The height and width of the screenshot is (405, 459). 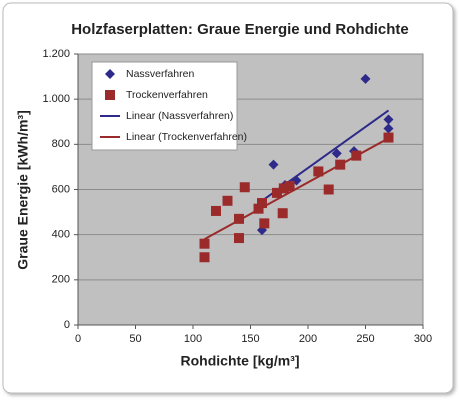 What do you see at coordinates (179, 116) in the screenshot?
I see `legend-label: Linear (Nassverfahren)` at bounding box center [179, 116].